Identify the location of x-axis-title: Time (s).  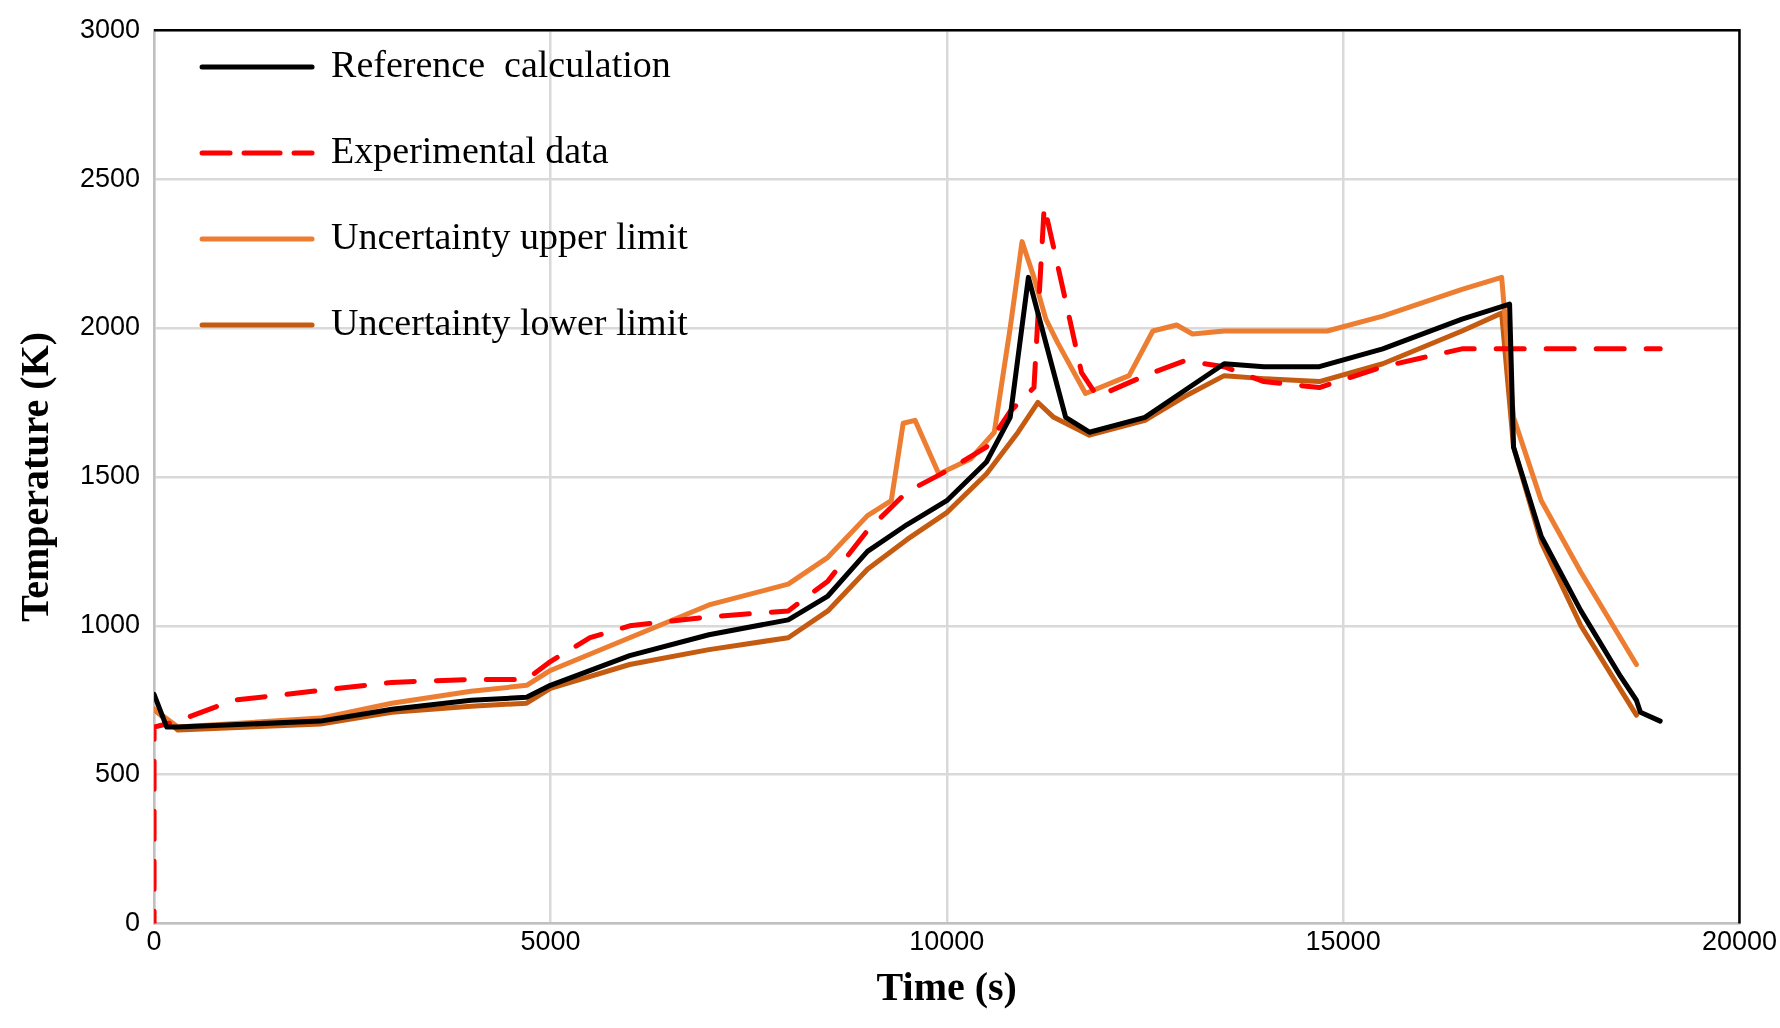
(946, 987).